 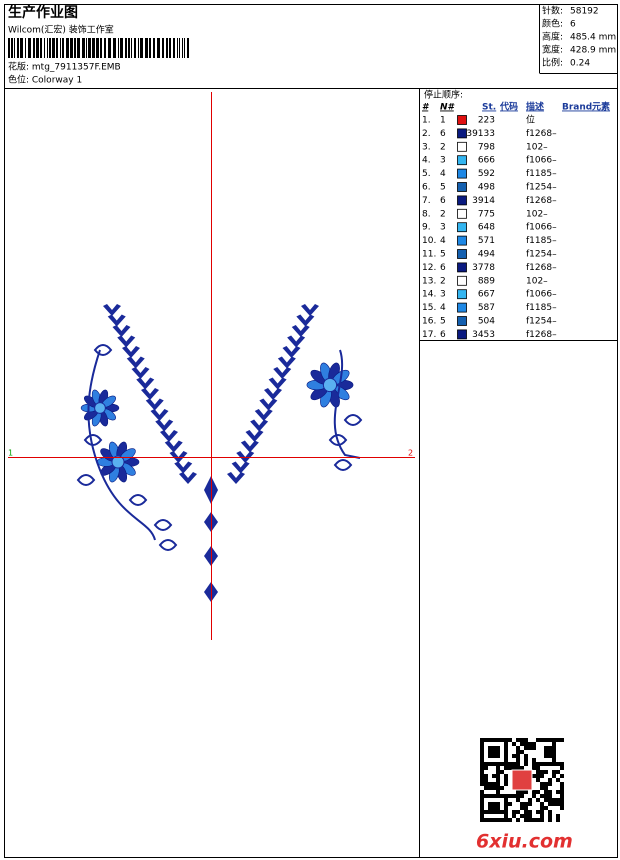 I want to click on column-header: N#, so click(x=448, y=108).